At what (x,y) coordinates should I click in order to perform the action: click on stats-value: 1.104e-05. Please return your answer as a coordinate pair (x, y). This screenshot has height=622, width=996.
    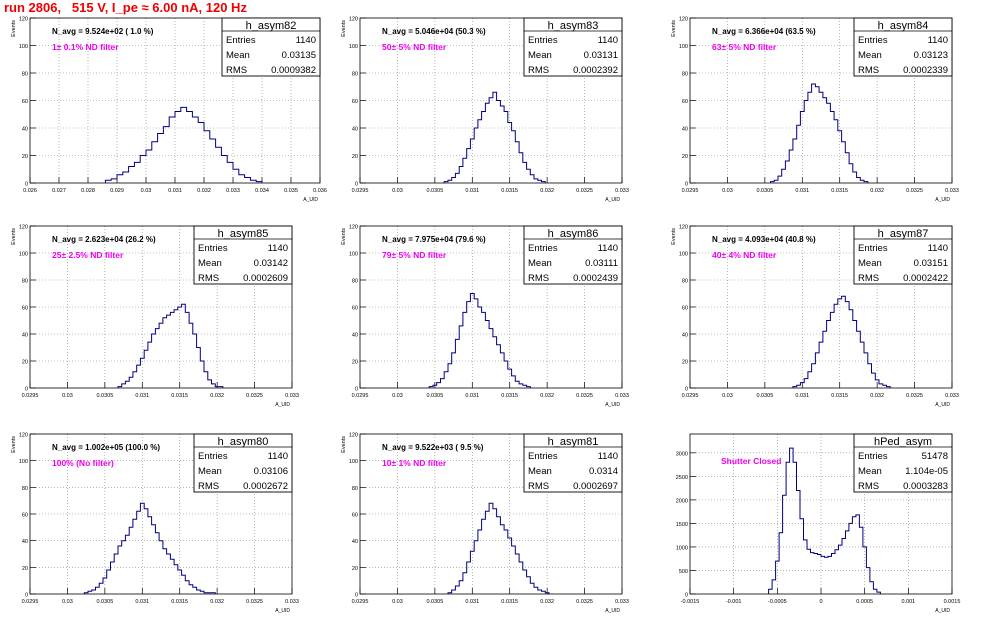
    Looking at the image, I should click on (926, 471).